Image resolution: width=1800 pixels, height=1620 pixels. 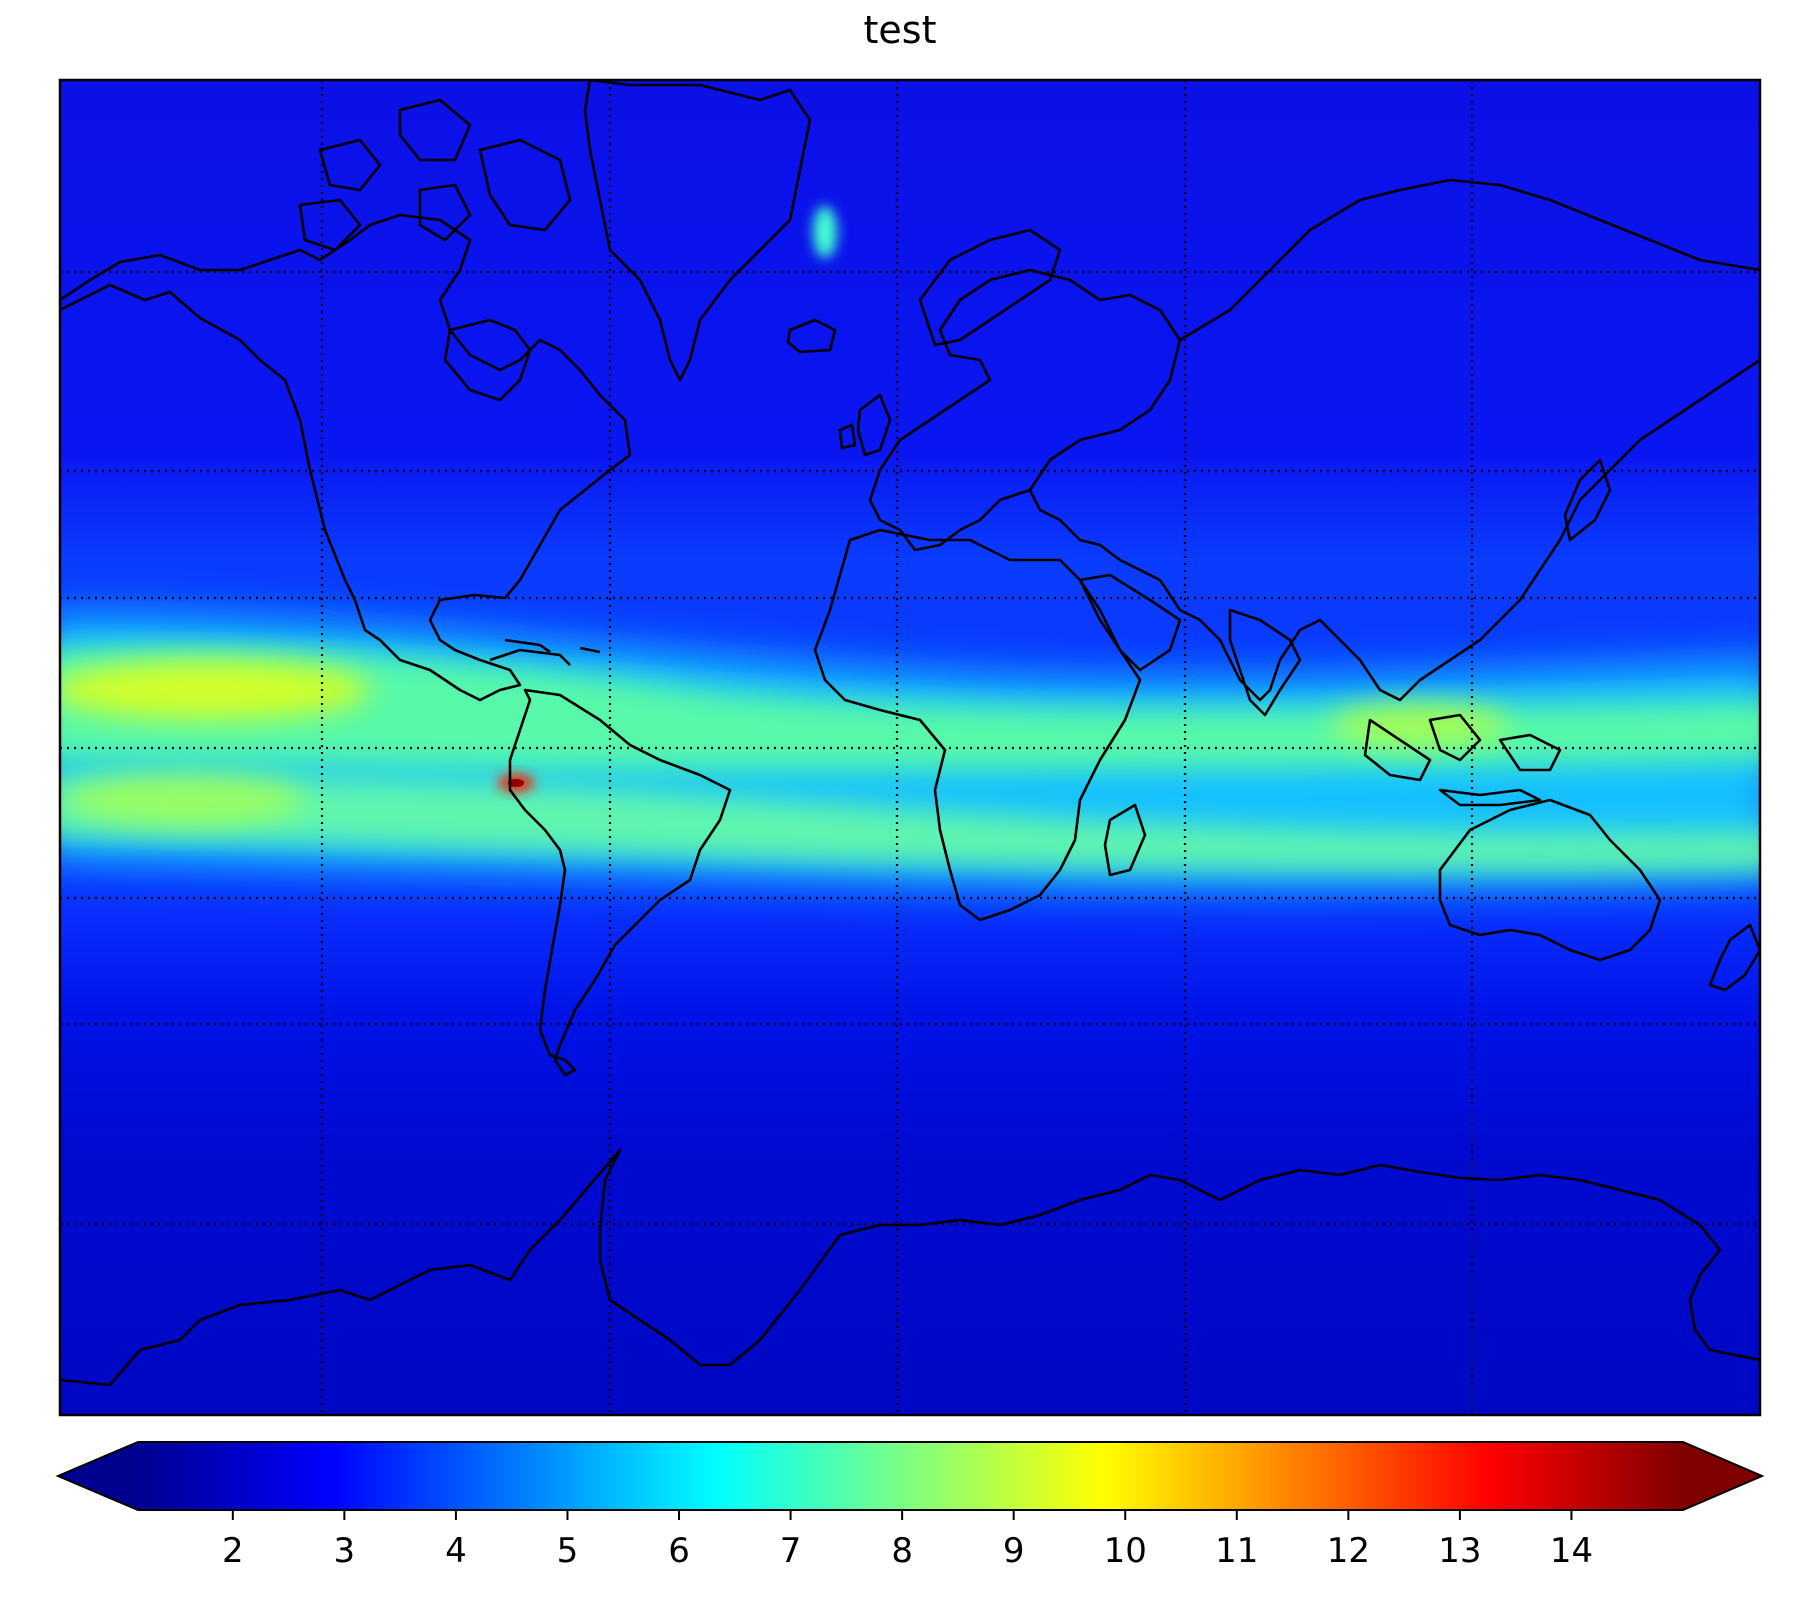 What do you see at coordinates (516, 783) in the screenshot?
I see `andes-hotspot-core` at bounding box center [516, 783].